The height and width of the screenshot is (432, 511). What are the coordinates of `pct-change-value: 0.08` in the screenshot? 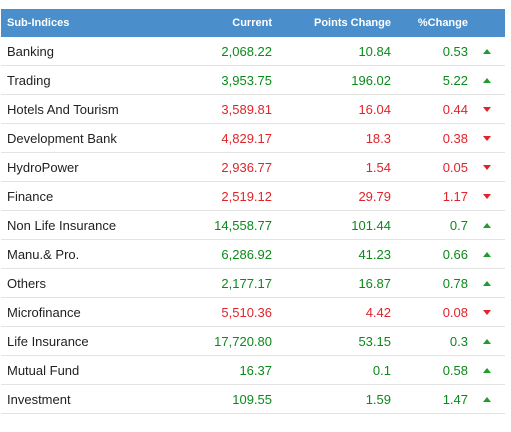 It's located at (455, 312).